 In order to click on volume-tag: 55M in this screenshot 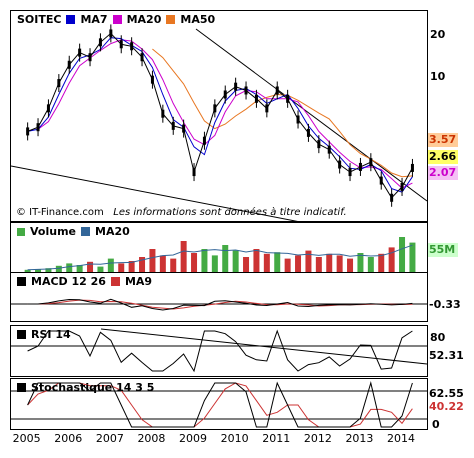, I will do `click(443, 250)`.